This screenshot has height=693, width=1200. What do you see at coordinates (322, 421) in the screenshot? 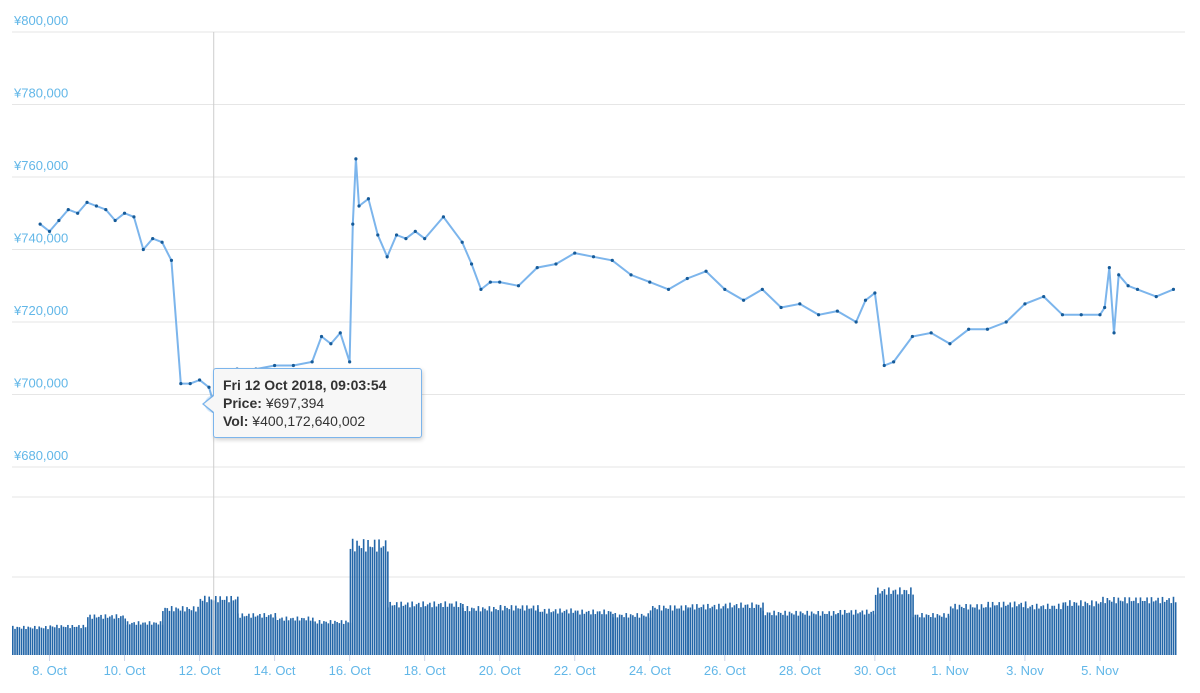
I see `tooltip-vol-row: Vol: ¥400,172,640,002` at bounding box center [322, 421].